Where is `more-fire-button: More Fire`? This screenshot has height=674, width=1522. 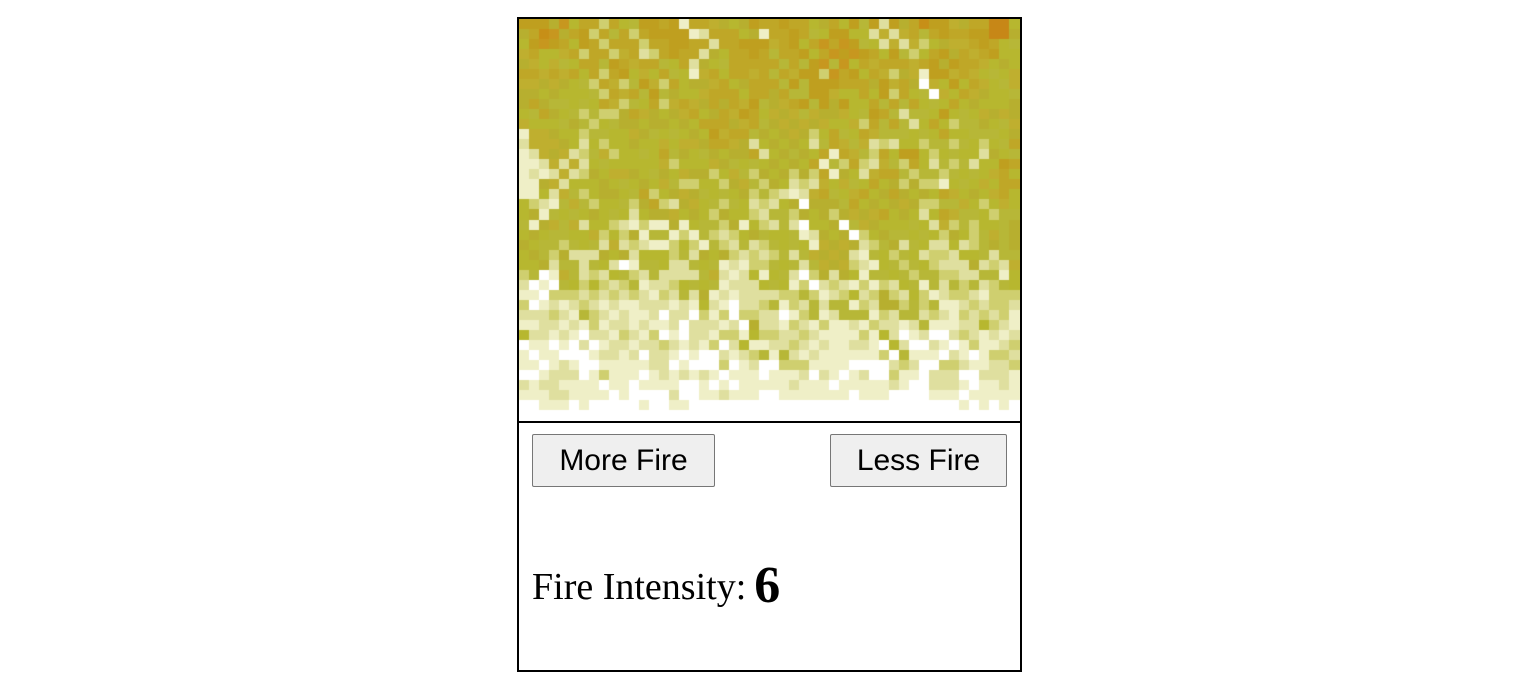 more-fire-button: More Fire is located at coordinates (623, 460).